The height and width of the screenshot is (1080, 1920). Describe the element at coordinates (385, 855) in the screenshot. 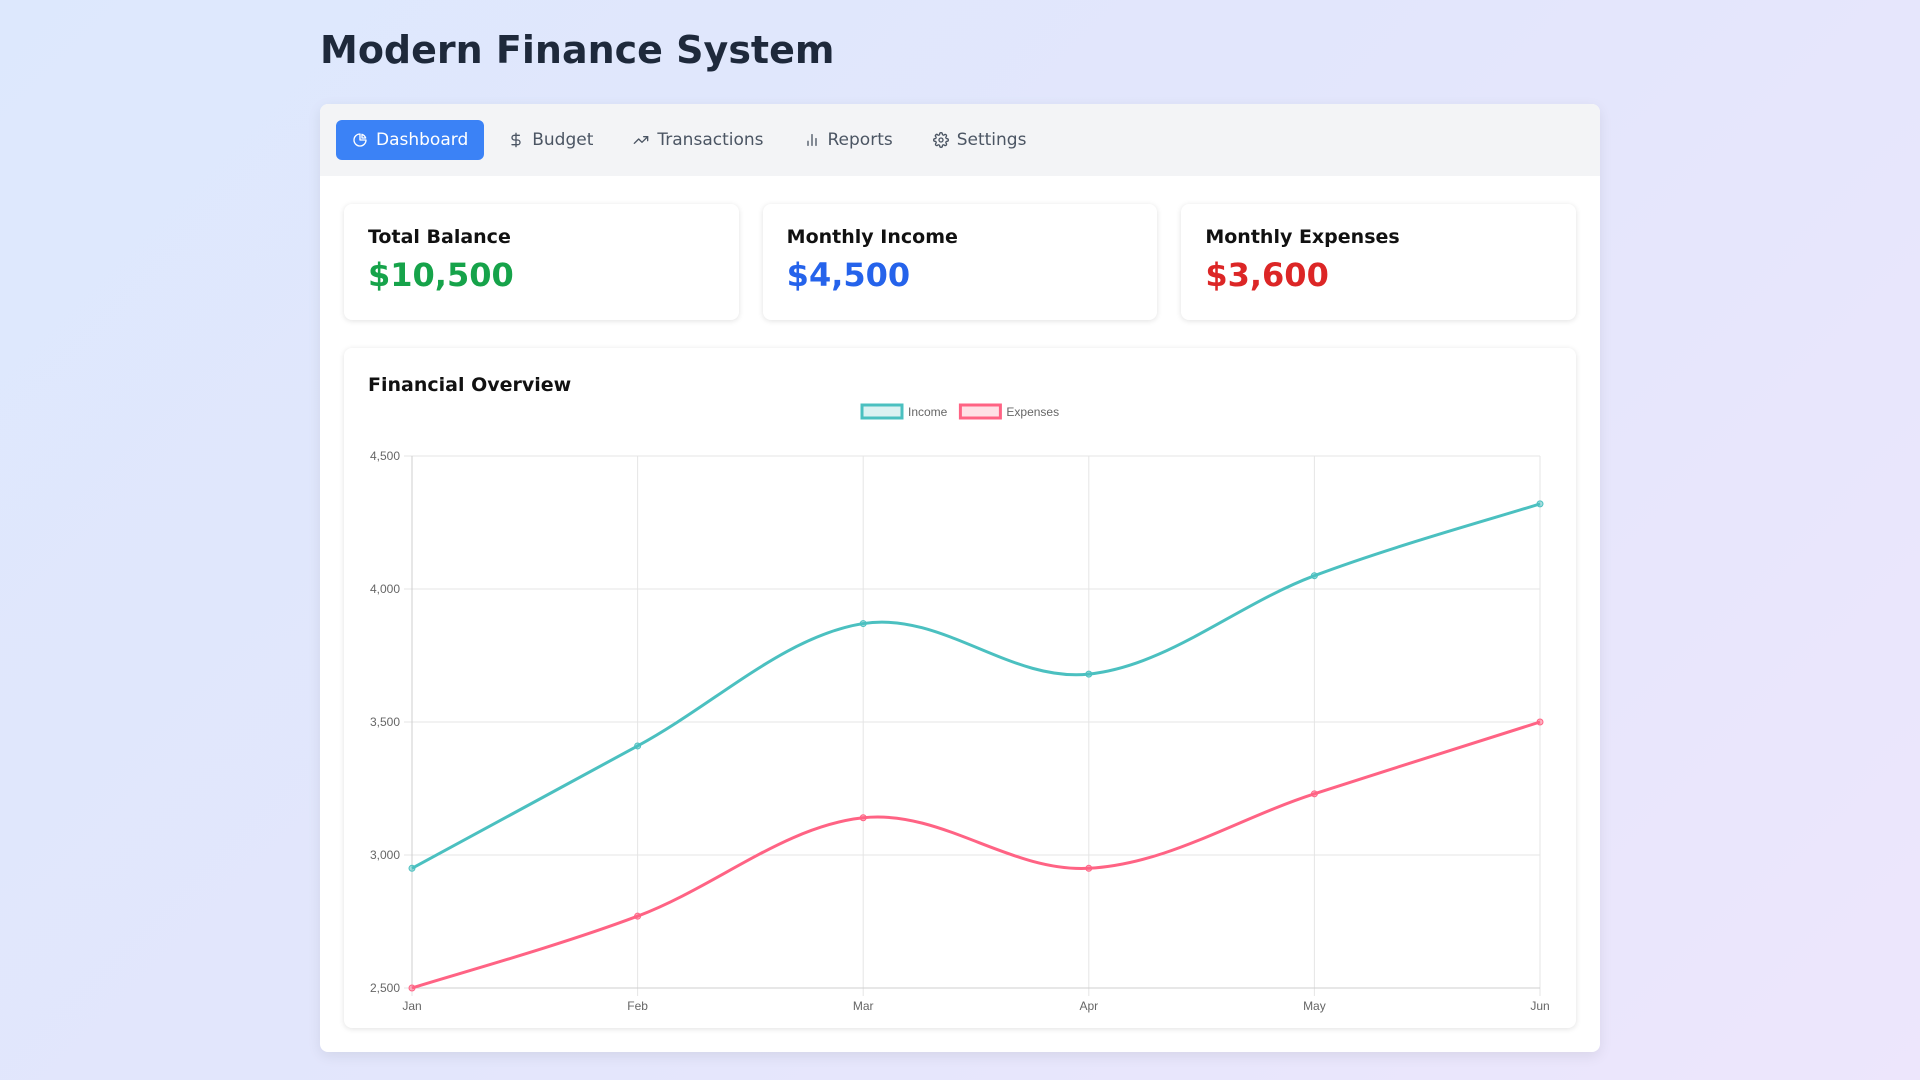

I see `y-tick-label: 3,000` at that location.